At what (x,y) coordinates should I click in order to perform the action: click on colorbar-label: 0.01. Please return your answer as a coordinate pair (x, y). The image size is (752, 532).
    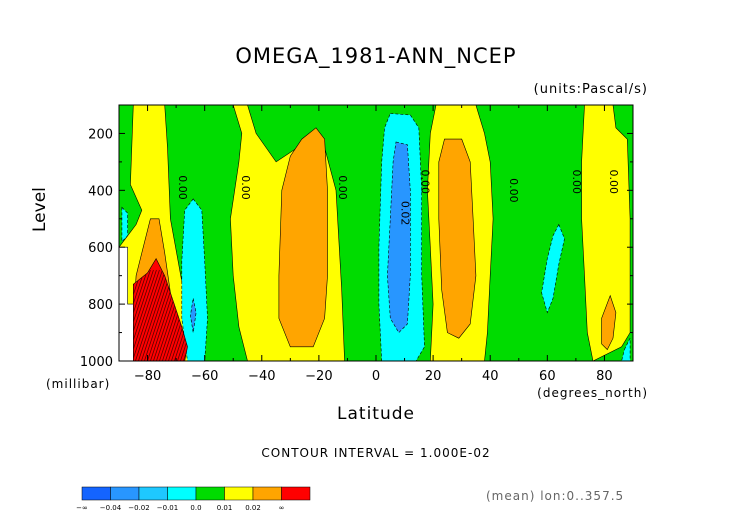
    Looking at the image, I should click on (225, 508).